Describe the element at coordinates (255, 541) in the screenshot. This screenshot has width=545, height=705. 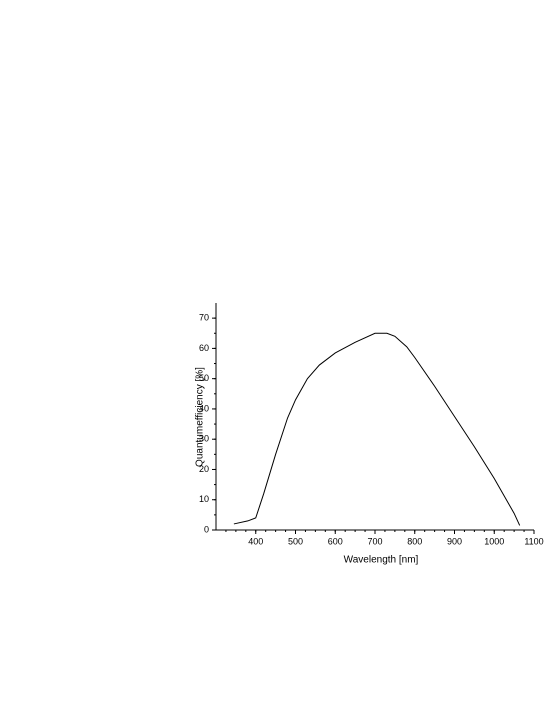
I see `x-tick-label: 400` at that location.